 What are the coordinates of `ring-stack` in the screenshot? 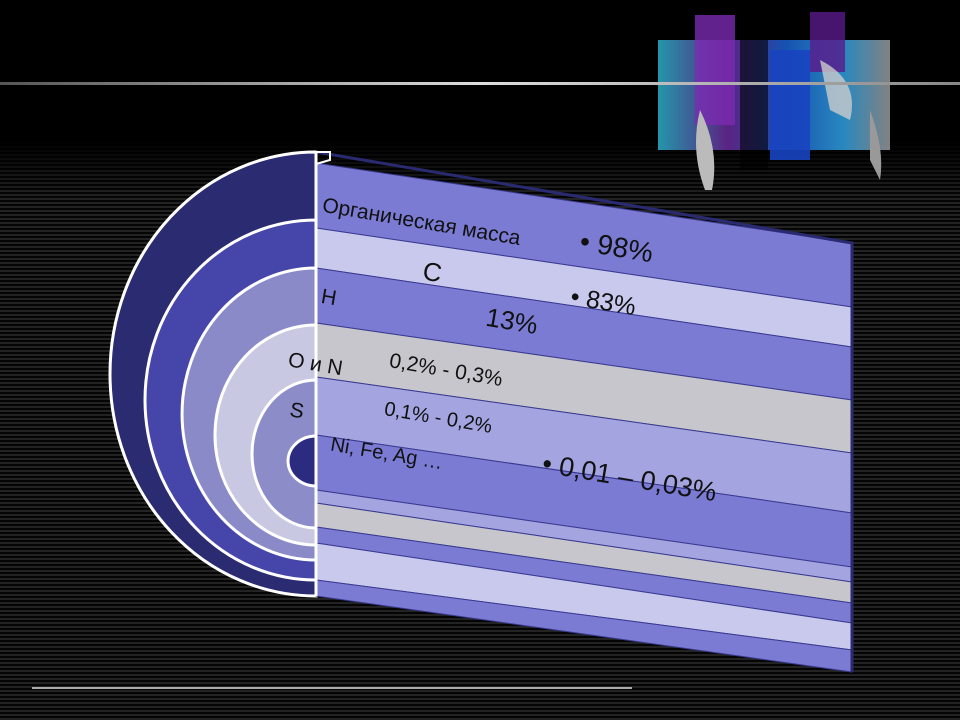 It's located at (213, 374).